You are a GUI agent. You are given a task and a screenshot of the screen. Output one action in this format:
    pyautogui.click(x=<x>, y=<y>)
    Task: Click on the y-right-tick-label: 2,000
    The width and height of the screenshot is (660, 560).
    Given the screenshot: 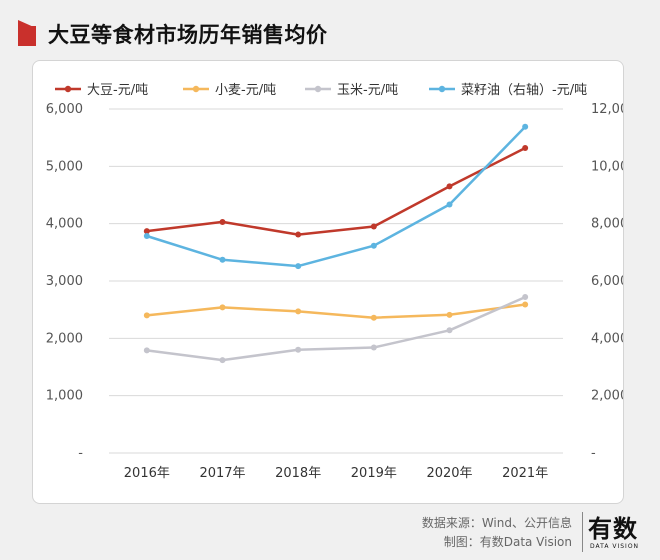 What is the action you would take?
    pyautogui.click(x=607, y=396)
    